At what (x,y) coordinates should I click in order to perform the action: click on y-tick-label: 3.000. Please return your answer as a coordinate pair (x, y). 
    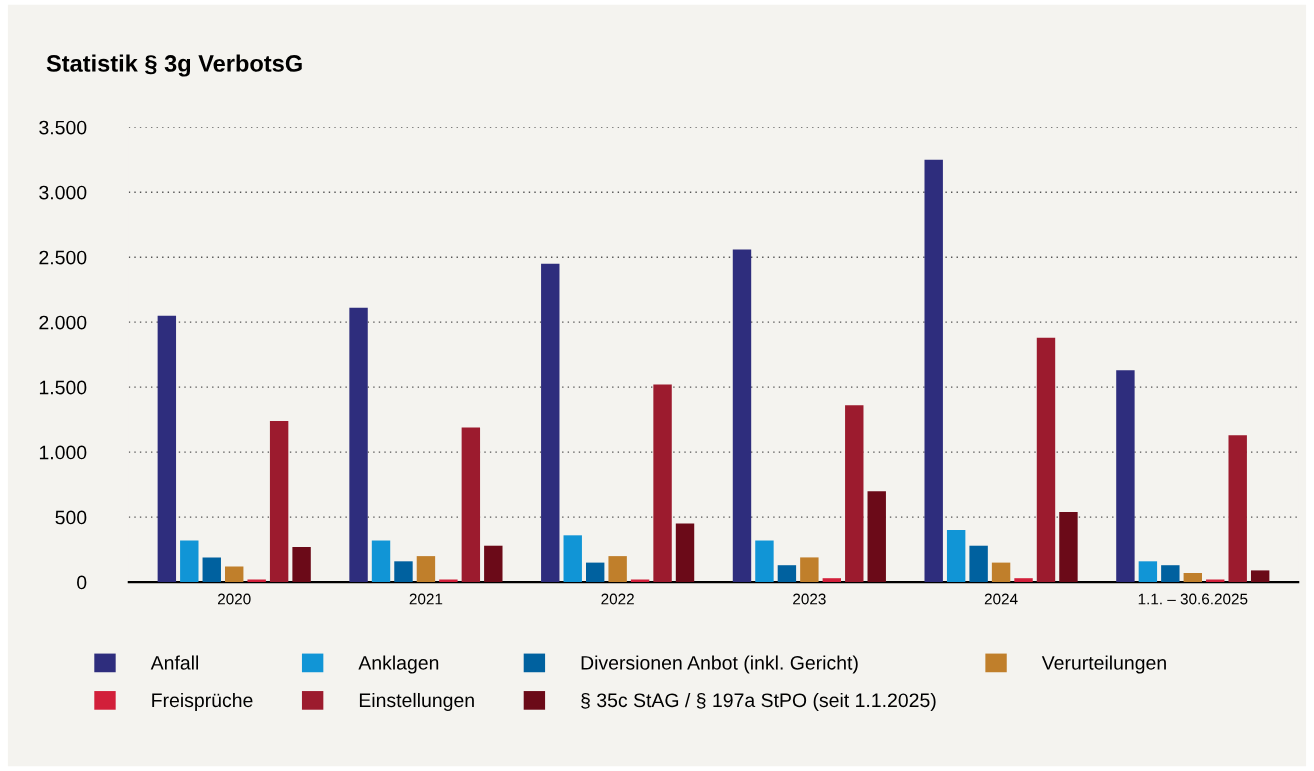
    Looking at the image, I should click on (63, 192).